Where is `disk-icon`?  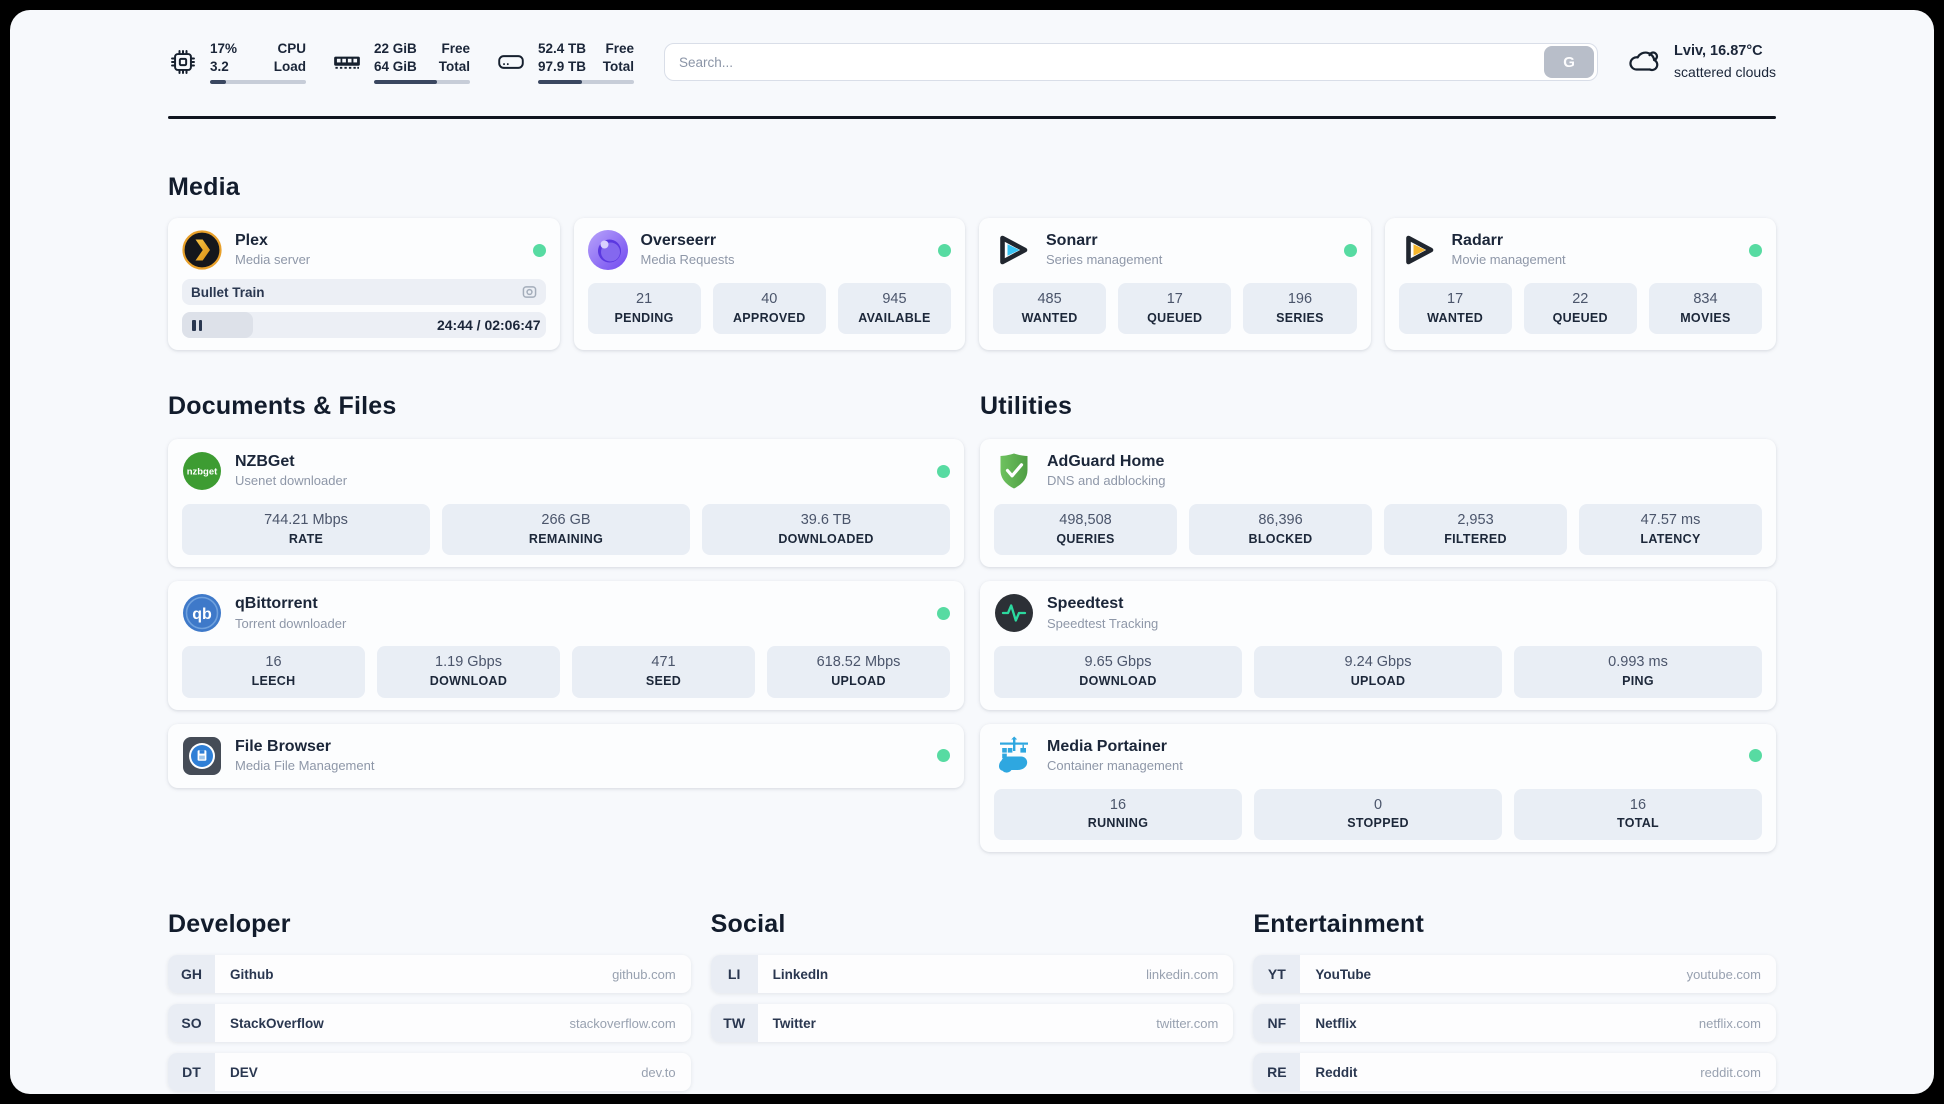 disk-icon is located at coordinates (511, 62).